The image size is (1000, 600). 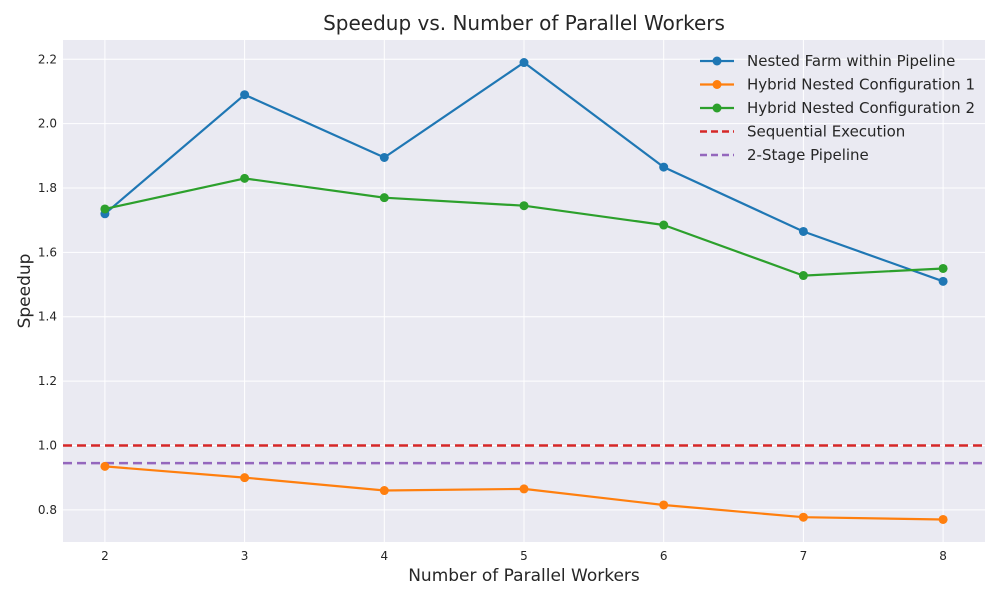 I want to click on y-axis-title: Speedup, so click(x=25, y=291).